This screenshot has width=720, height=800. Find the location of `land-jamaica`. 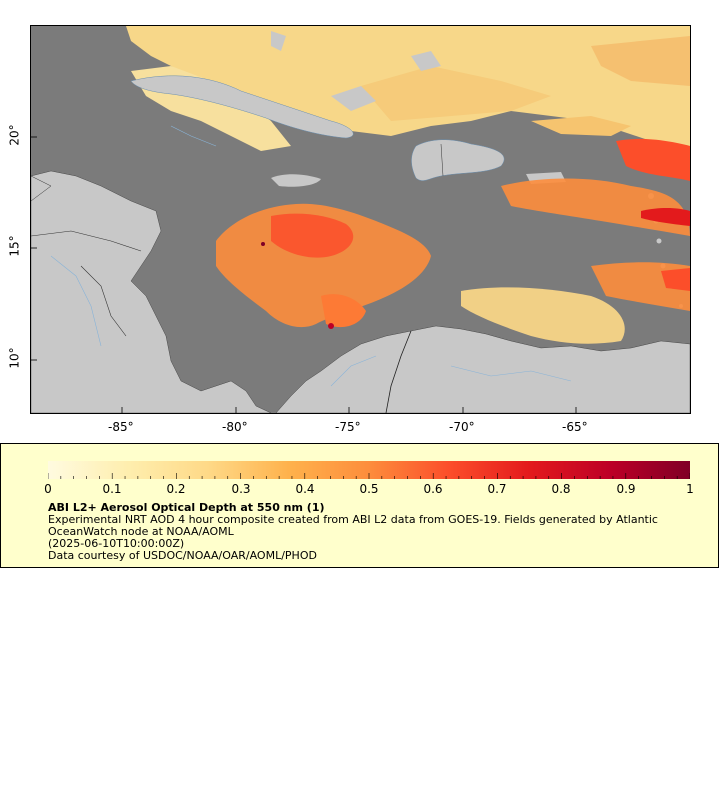

land-jamaica is located at coordinates (296, 180).